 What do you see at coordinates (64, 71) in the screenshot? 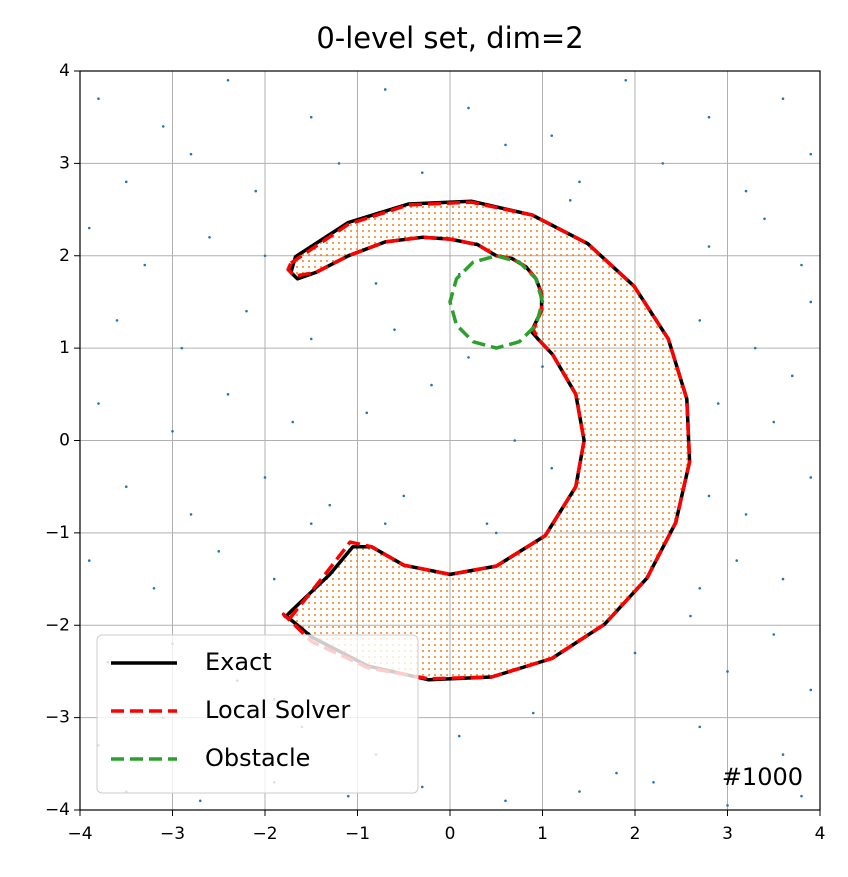
I see `y-tick-label: 4` at bounding box center [64, 71].